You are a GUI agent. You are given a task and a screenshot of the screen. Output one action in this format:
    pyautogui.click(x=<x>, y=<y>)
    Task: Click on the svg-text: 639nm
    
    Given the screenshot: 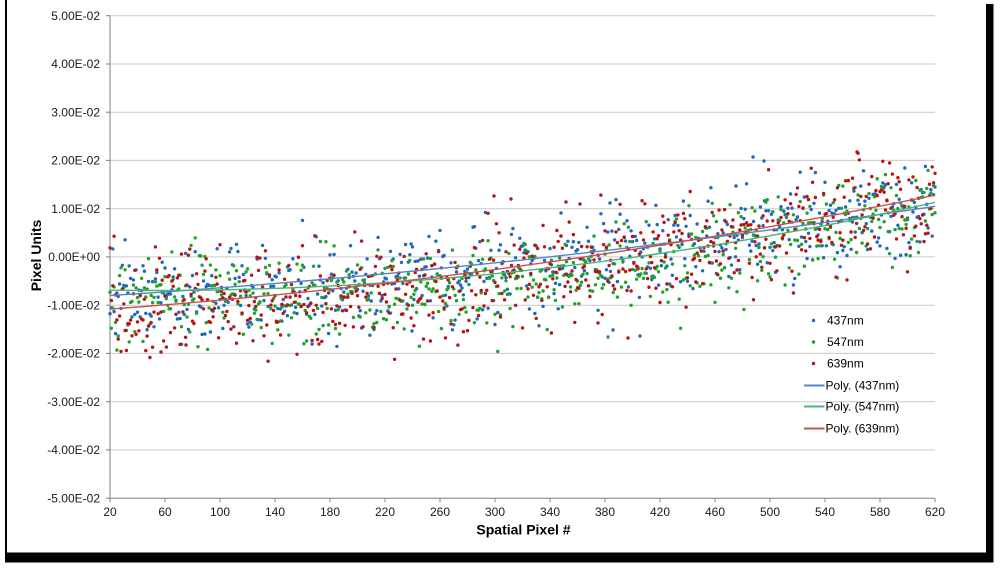 What is the action you would take?
    pyautogui.click(x=845, y=364)
    